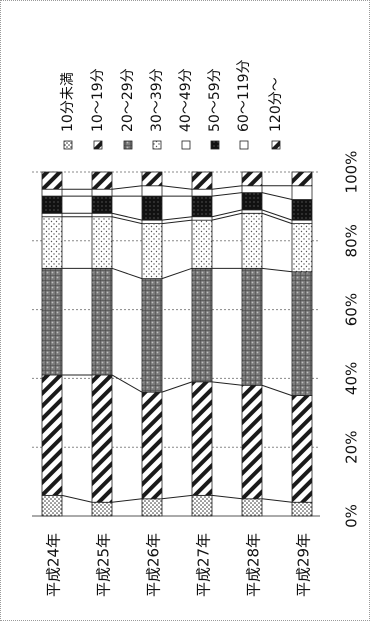  What do you see at coordinates (352, 339) in the screenshot?
I see `axis-ticks: 0% 20% 40% 60% 80% 100%` at bounding box center [352, 339].